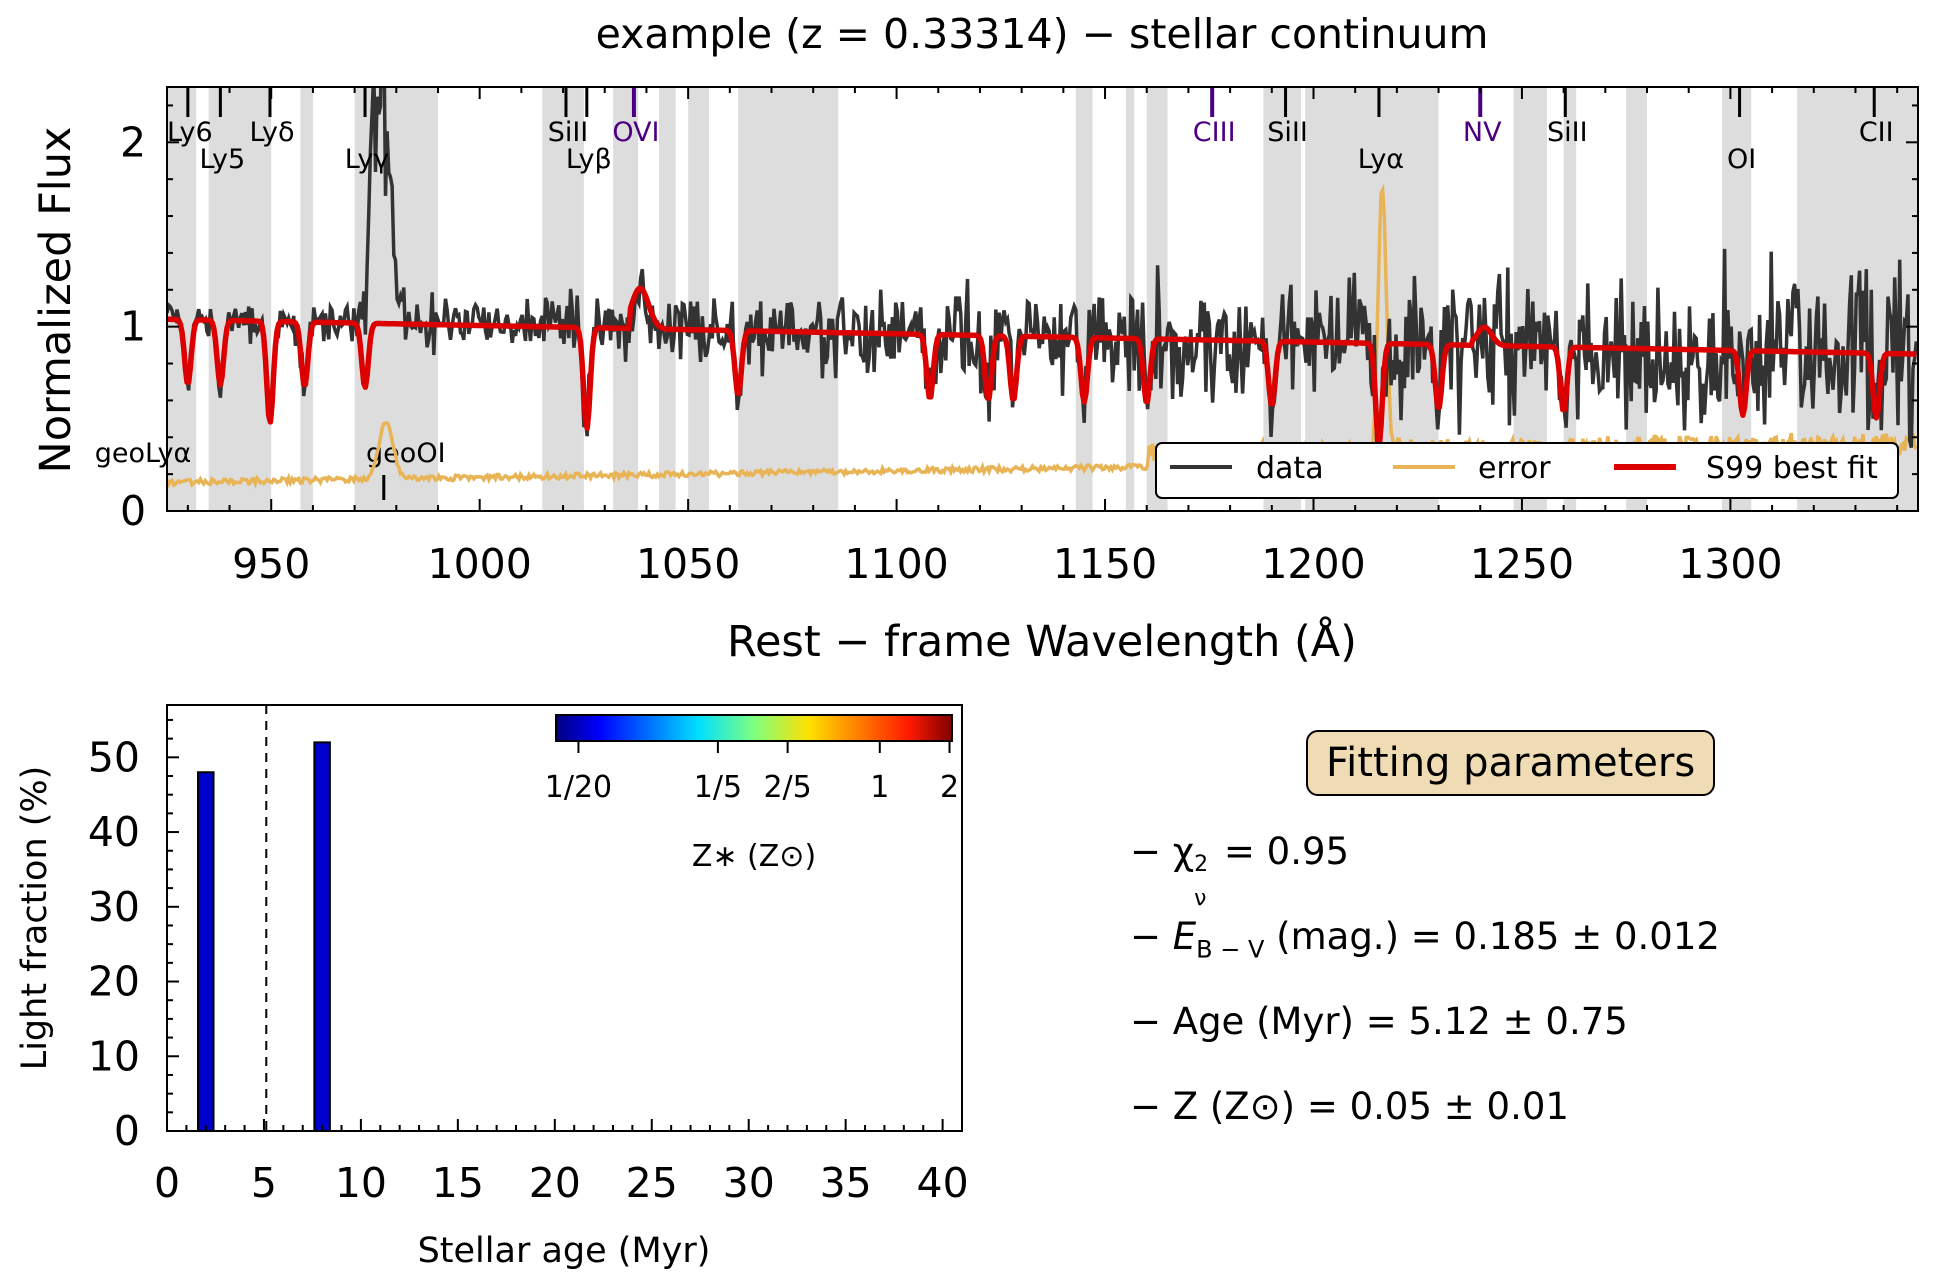  What do you see at coordinates (1200, 898) in the screenshot?
I see `param-chi-sub: ν` at bounding box center [1200, 898].